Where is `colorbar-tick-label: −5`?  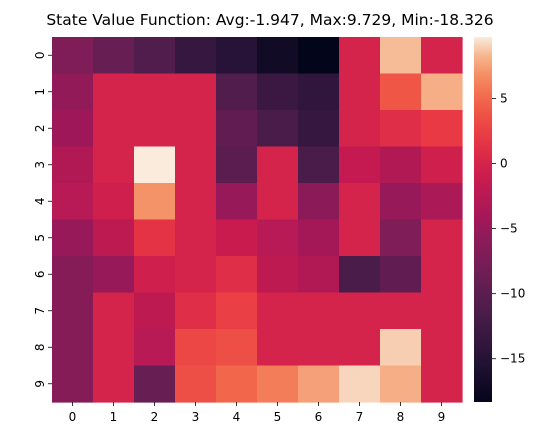 colorbar-tick-label: −5 is located at coordinates (509, 229).